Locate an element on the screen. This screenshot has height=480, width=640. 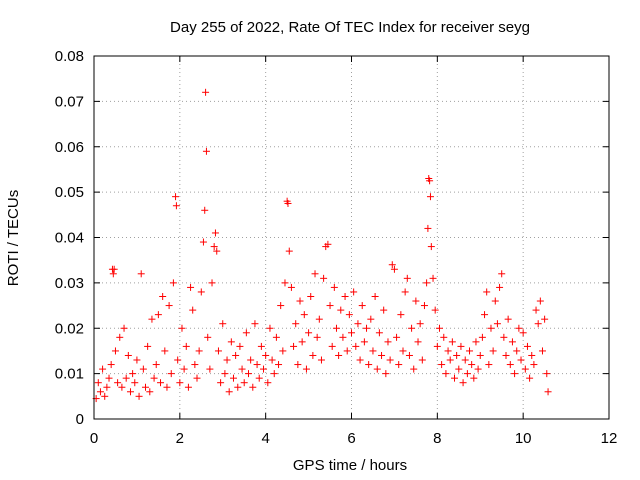
y-tick-label: 0 is located at coordinates (80, 419).